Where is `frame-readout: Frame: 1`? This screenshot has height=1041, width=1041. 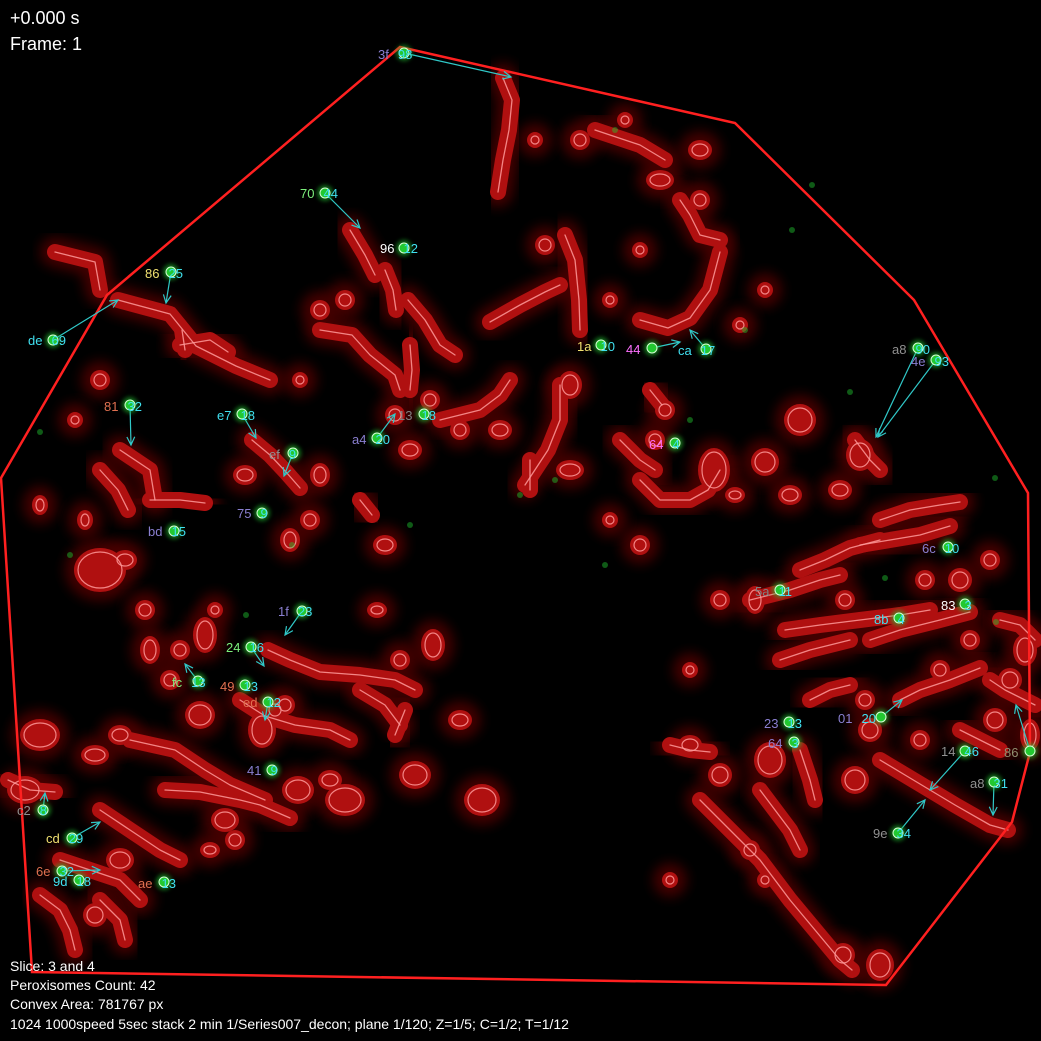 frame-readout: Frame: 1 is located at coordinates (46, 44).